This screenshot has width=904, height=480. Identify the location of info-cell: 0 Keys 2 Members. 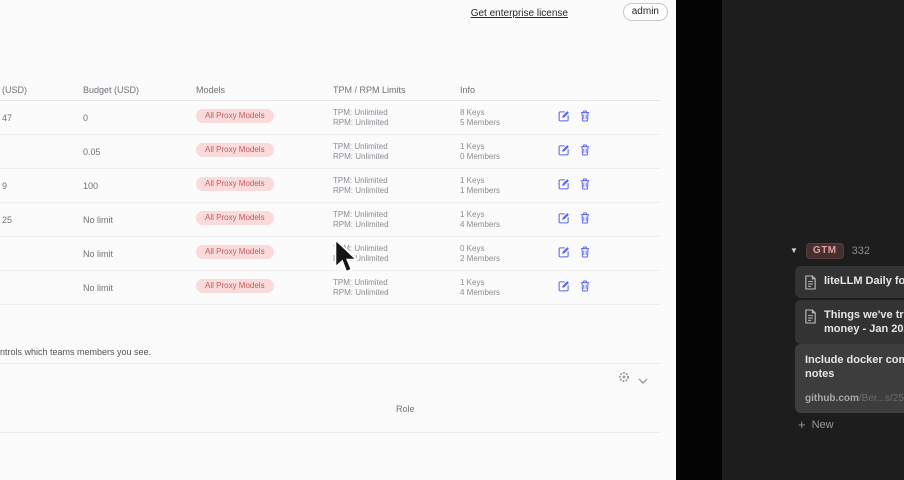
(480, 253).